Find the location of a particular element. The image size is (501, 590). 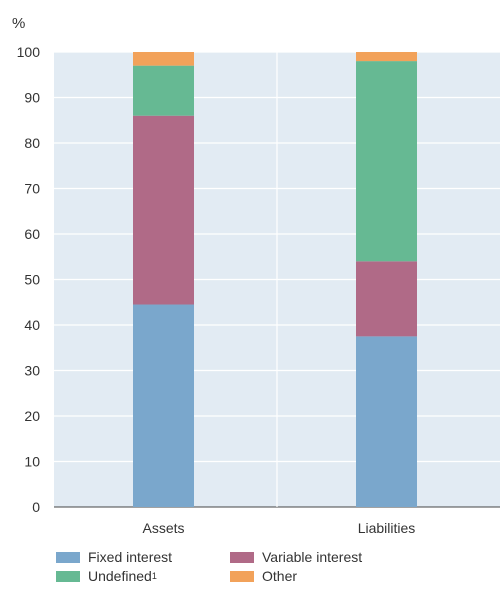

legend-label-variable-interest: Variable interest is located at coordinates (312, 557).